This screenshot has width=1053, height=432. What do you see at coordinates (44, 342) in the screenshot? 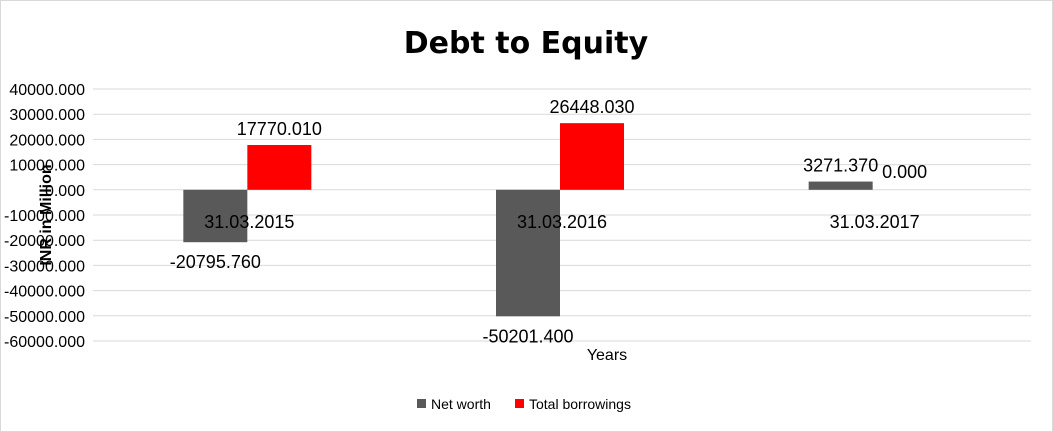
I see `y-tick-label: -60000.000` at bounding box center [44, 342].